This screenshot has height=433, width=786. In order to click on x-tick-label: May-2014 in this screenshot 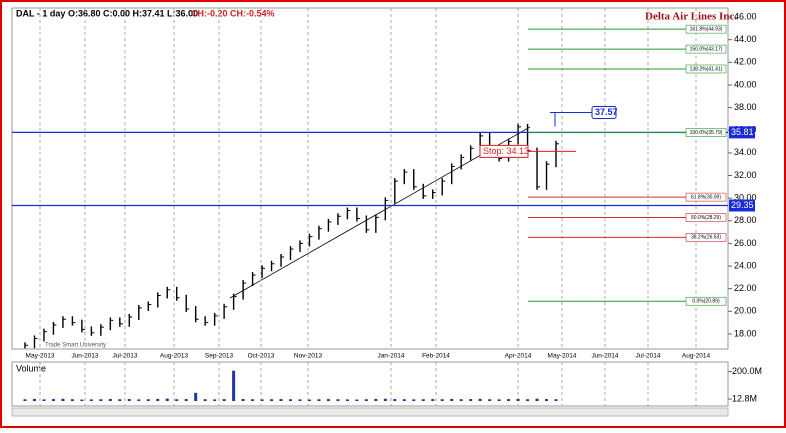, I will do `click(562, 356)`.